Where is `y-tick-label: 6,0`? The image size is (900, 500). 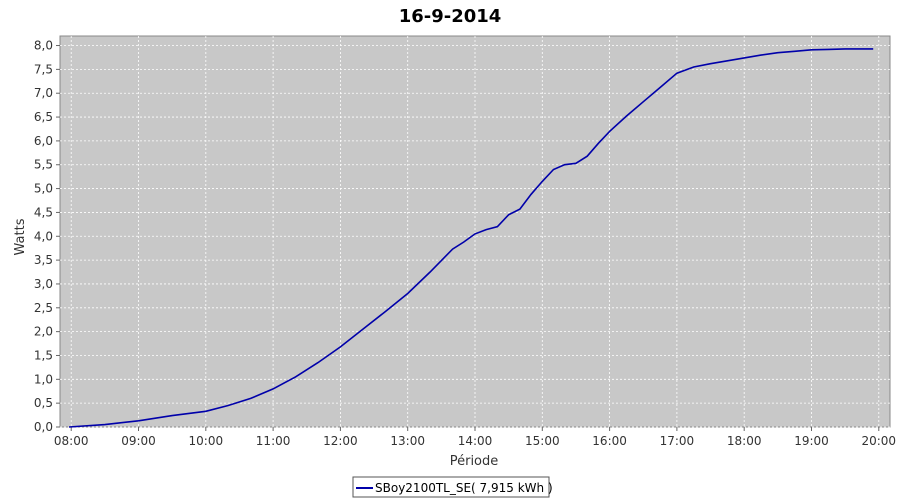
y-tick-label: 6,0 is located at coordinates (43, 141).